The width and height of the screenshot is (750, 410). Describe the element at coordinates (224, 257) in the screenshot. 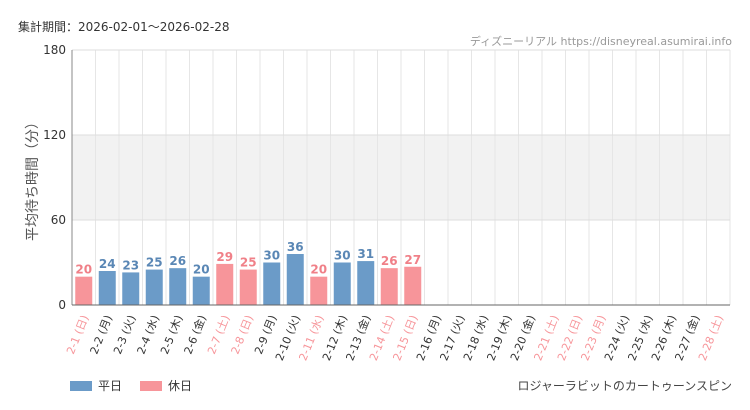

I see `data-label: 29` at that location.